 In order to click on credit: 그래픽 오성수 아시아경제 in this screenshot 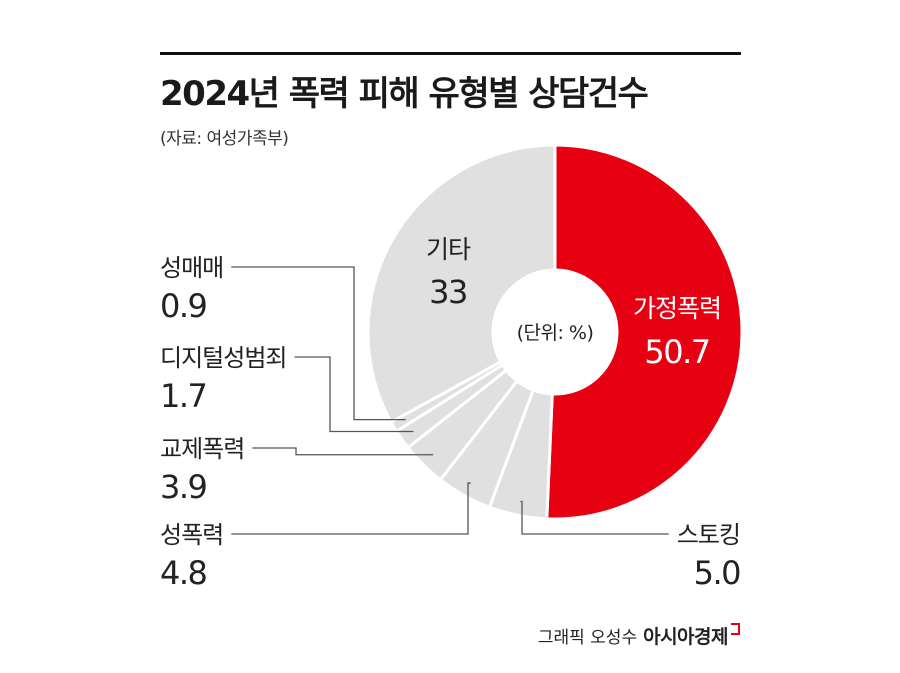, I will do `click(639, 635)`.